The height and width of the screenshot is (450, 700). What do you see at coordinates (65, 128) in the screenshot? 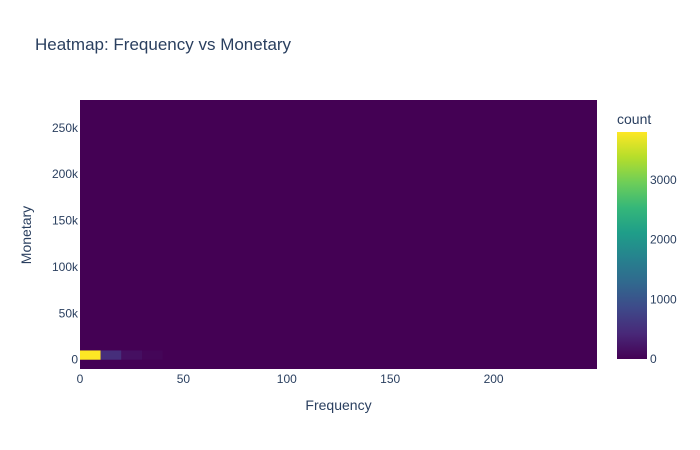
I see `y-tick-label: 250k` at bounding box center [65, 128].